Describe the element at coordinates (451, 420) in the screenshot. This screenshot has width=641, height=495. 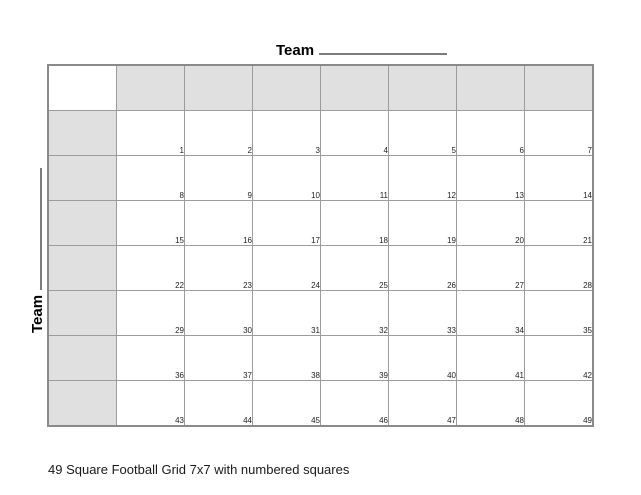
I see `square-number: 47` at that location.